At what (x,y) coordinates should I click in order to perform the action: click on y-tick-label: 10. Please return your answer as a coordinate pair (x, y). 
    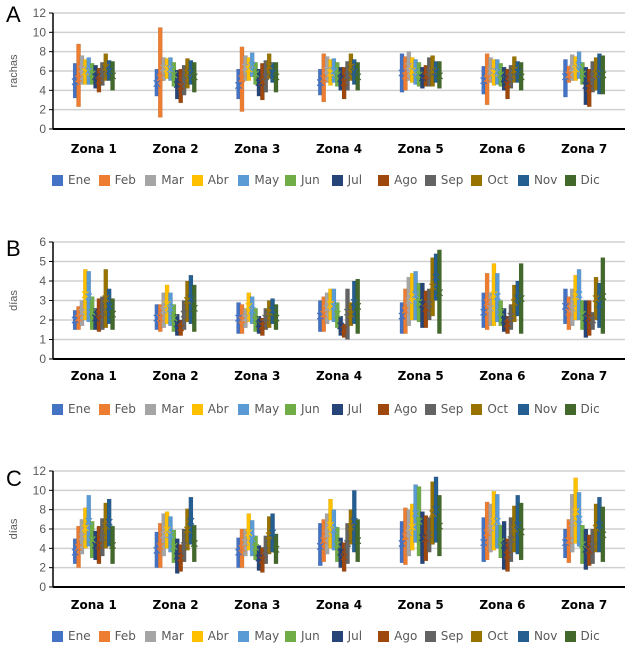
    Looking at the image, I should click on (40, 32).